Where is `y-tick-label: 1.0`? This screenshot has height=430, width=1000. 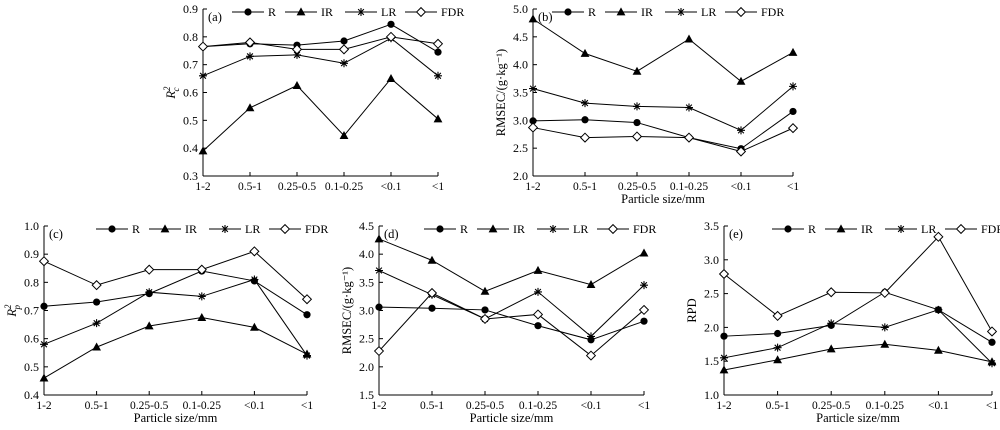
y-tick-label: 1.0 is located at coordinates (31, 226).